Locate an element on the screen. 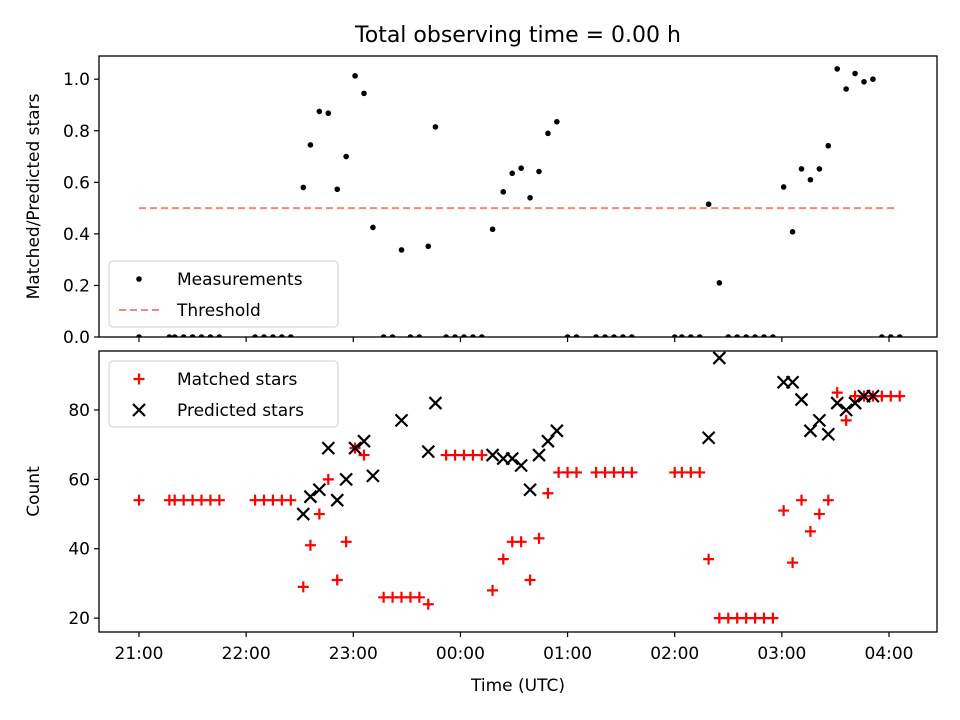 This screenshot has width=960, height=720. x-tick-label: 22:00 is located at coordinates (246, 654).